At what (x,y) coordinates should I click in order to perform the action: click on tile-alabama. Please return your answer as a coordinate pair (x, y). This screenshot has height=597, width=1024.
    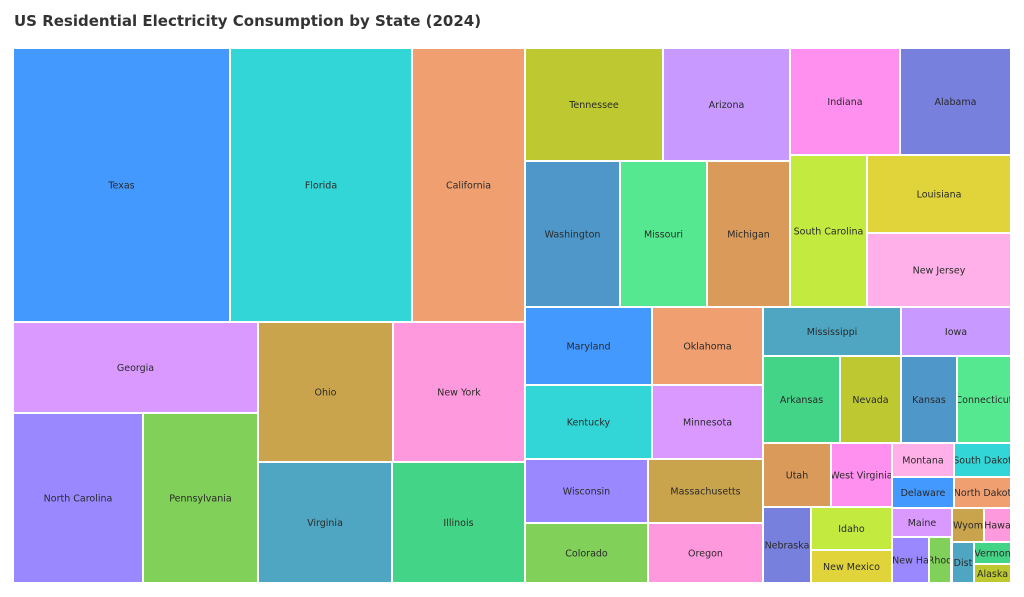
    Looking at the image, I should click on (955, 101).